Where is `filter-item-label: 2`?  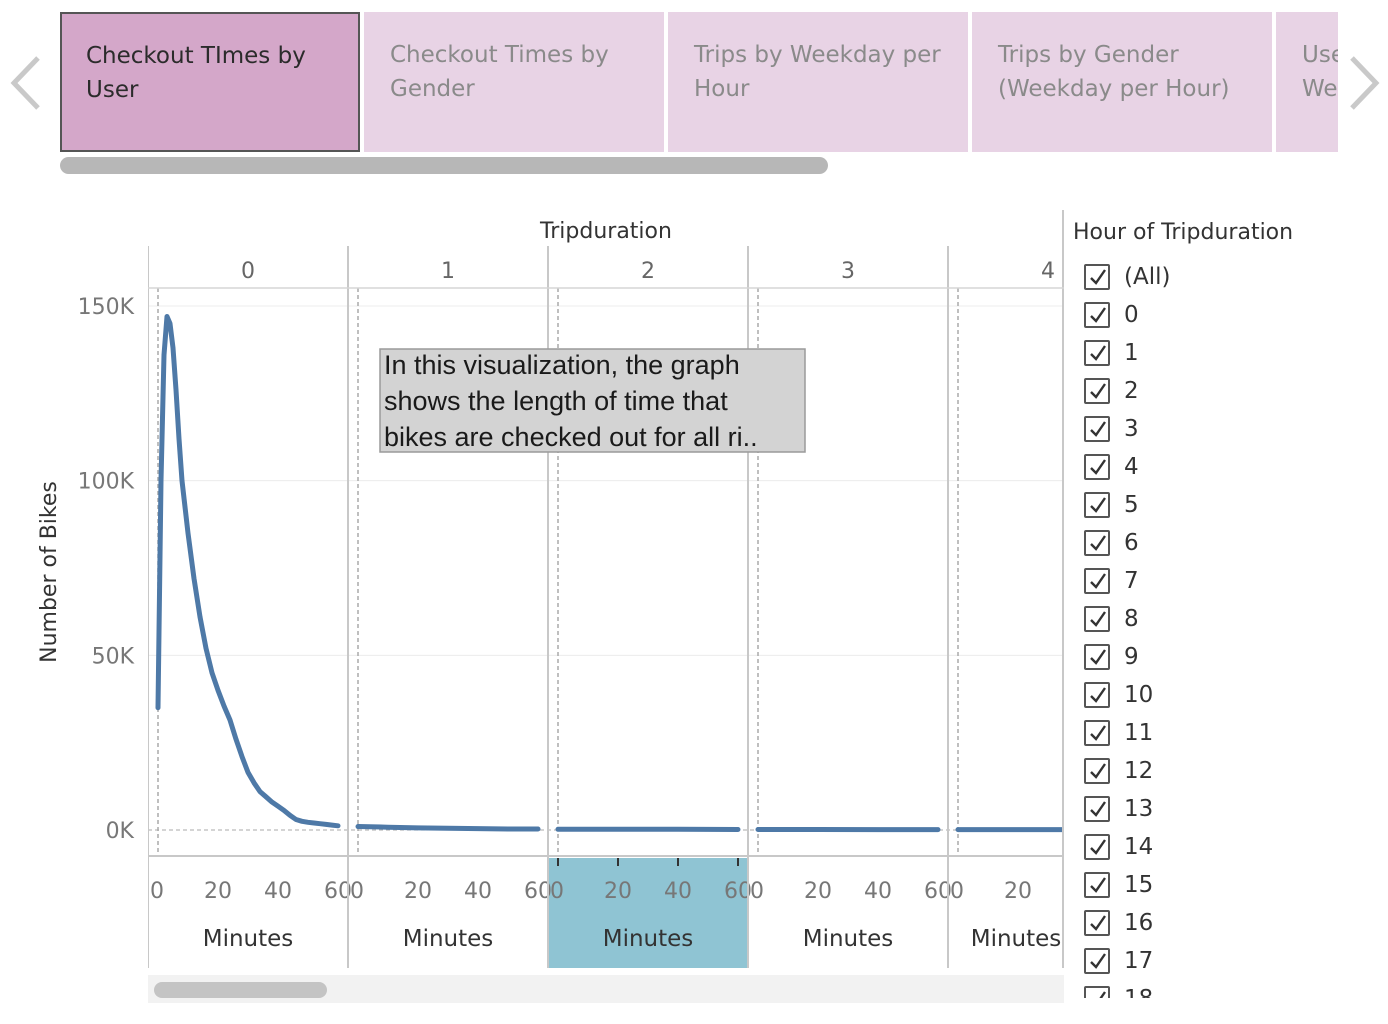
filter-item-label: 2 is located at coordinates (1131, 391).